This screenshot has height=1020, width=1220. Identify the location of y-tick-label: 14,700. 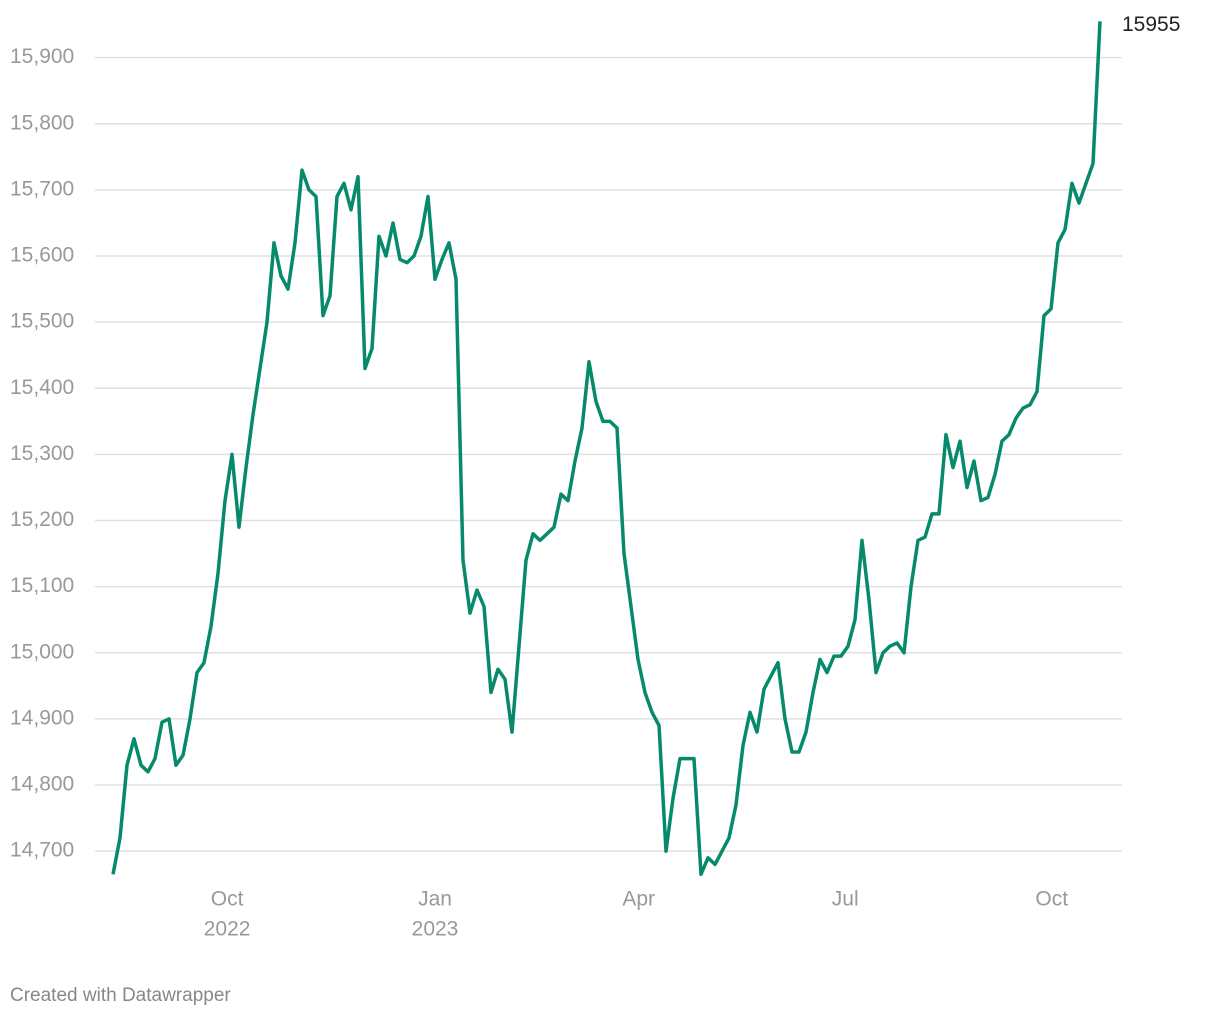
(42, 850).